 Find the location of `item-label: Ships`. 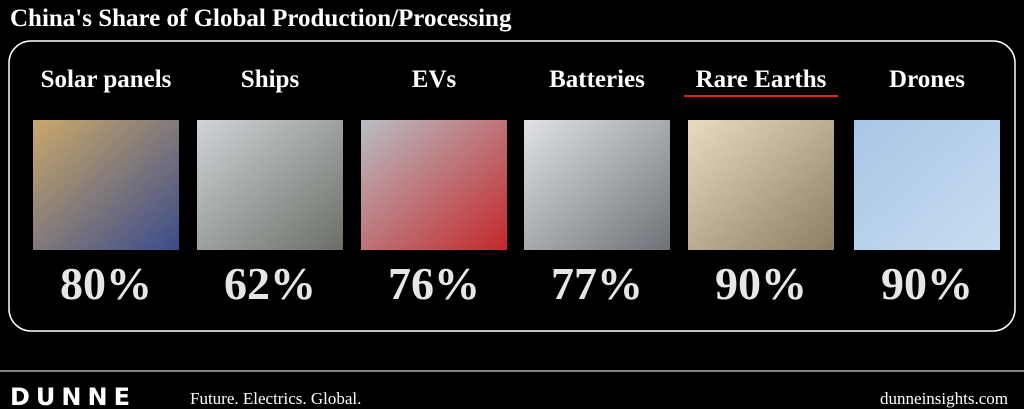

item-label: Ships is located at coordinates (270, 79).